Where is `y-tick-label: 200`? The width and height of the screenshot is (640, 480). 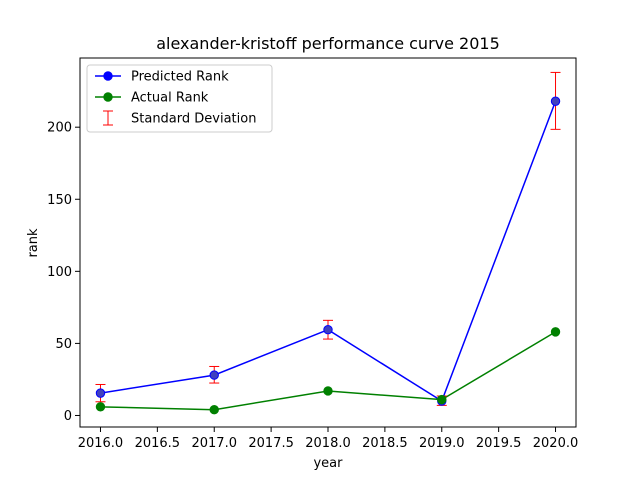 y-tick-label: 200 is located at coordinates (59, 128).